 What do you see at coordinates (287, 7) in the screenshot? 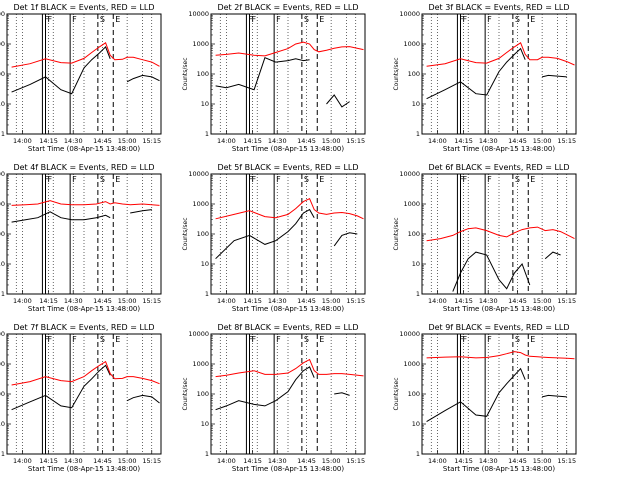
I see `panel-title: Det 2f BLACK = Events, RED = LLD` at bounding box center [287, 7].